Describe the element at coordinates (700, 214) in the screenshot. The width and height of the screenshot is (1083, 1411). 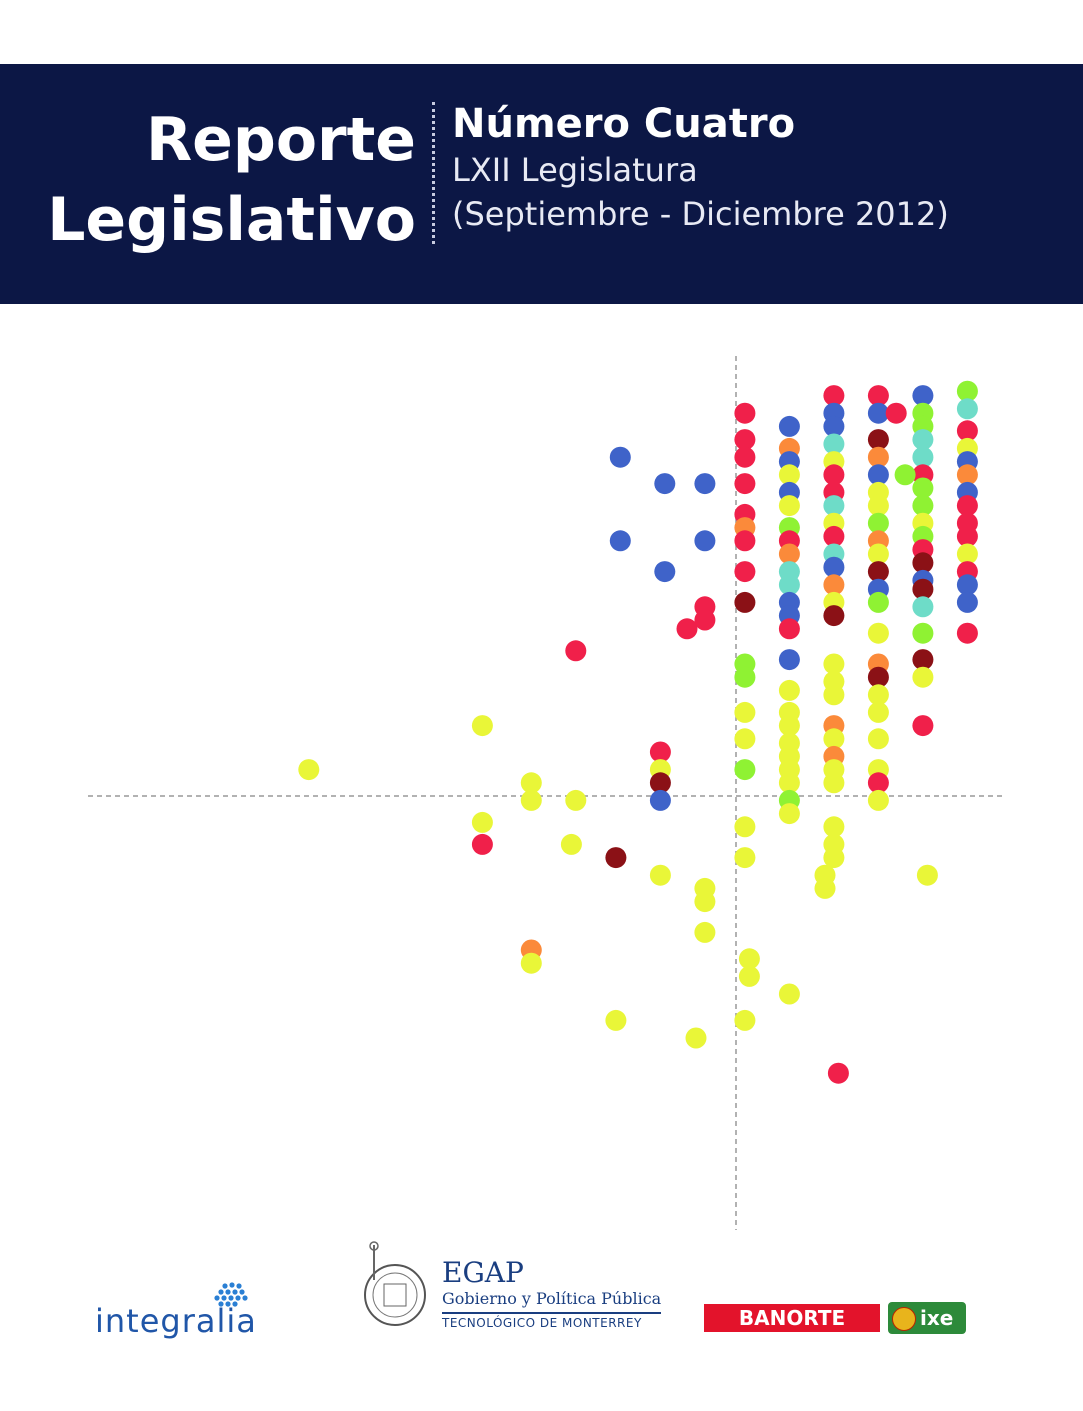
I see `period-label: (Septiembre - Diciembre 2012)` at that location.